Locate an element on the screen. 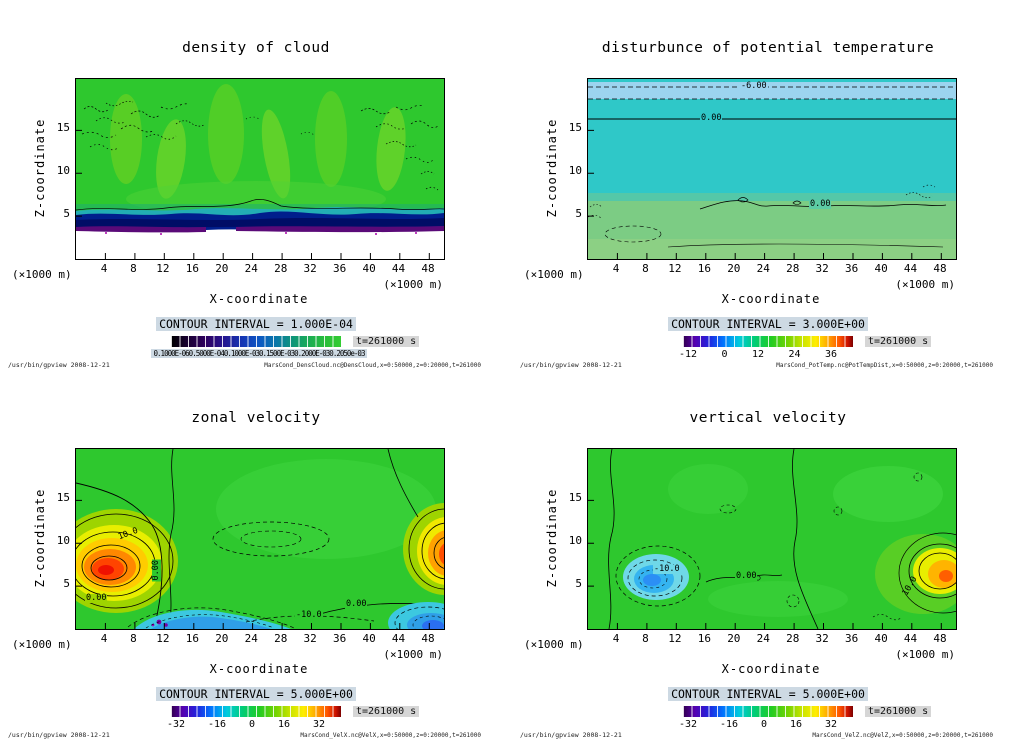 This screenshot has height=740, width=1024. x-tick-label: 12 is located at coordinates (163, 638).